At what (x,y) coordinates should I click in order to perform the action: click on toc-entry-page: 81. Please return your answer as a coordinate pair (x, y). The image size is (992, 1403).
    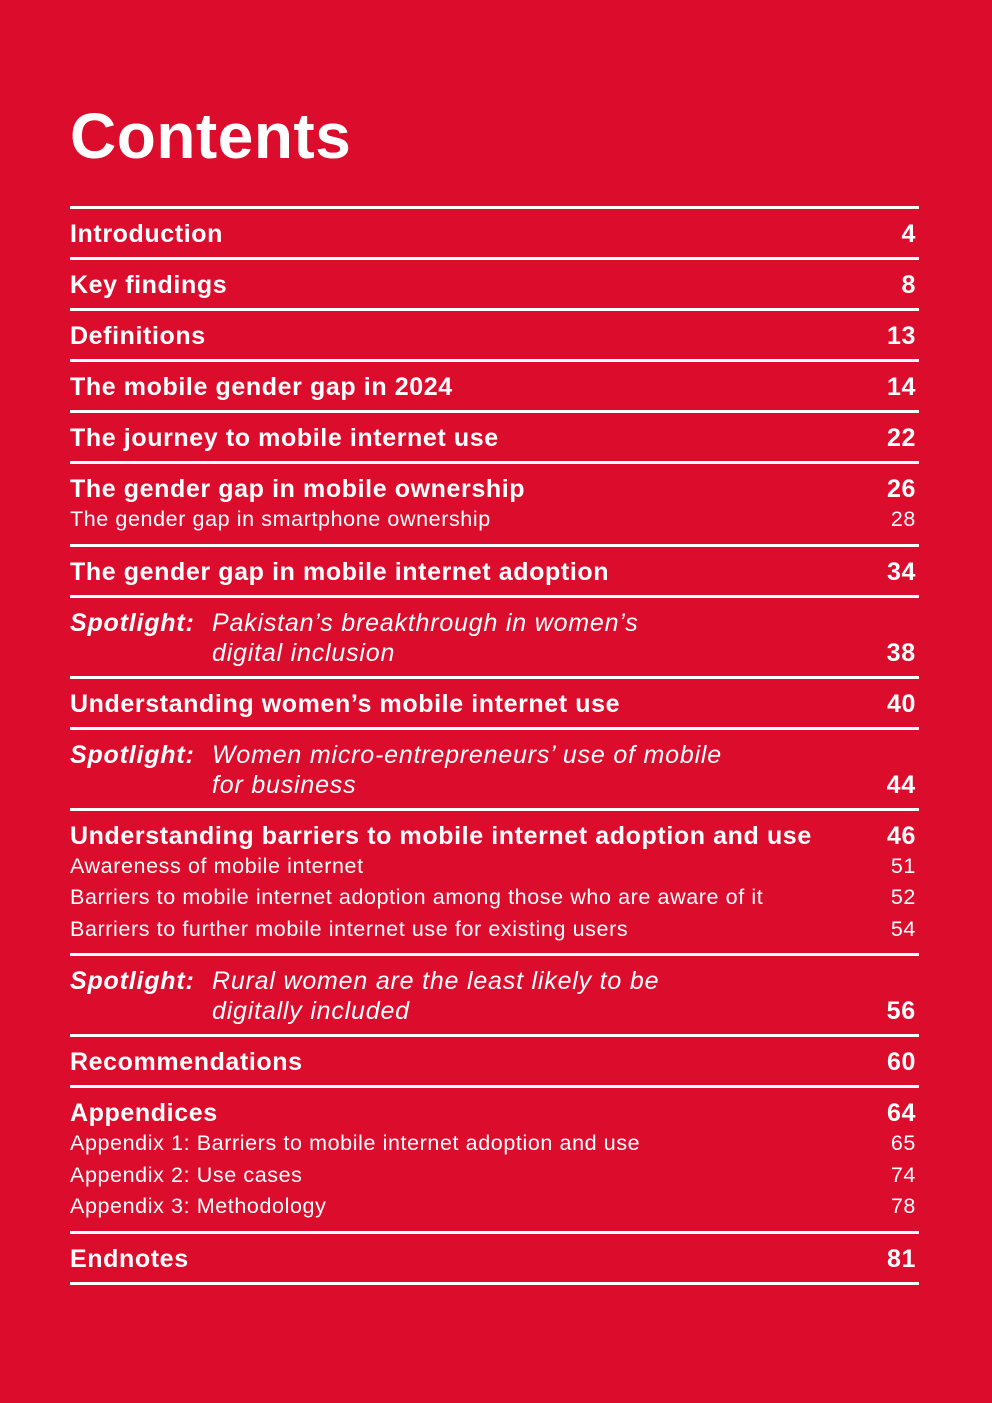
    Looking at the image, I should click on (901, 1258).